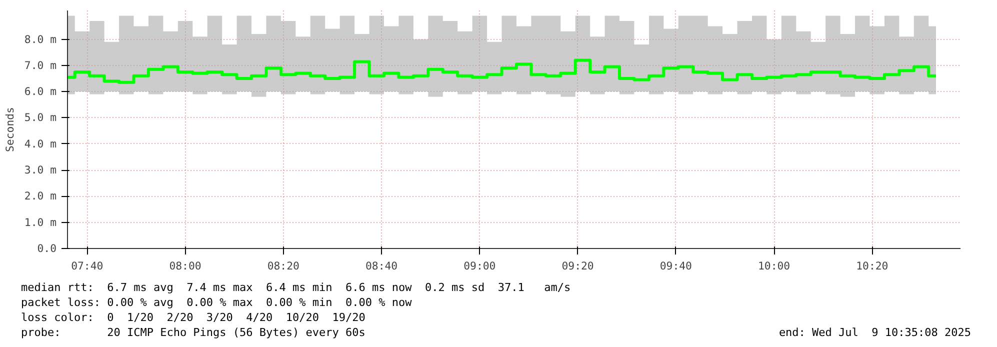 Image resolution: width=997 pixels, height=347 pixels. I want to click on x-tick-label: 08:40, so click(381, 266).